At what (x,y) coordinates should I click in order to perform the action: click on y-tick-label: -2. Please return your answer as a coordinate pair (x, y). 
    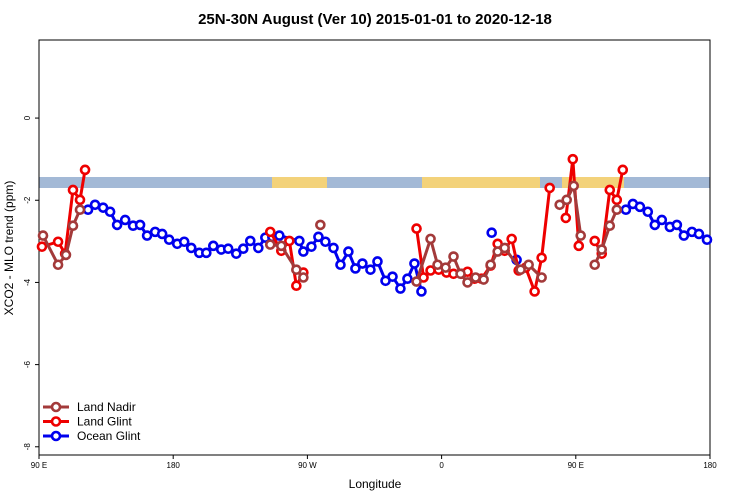
    Looking at the image, I should click on (27, 200).